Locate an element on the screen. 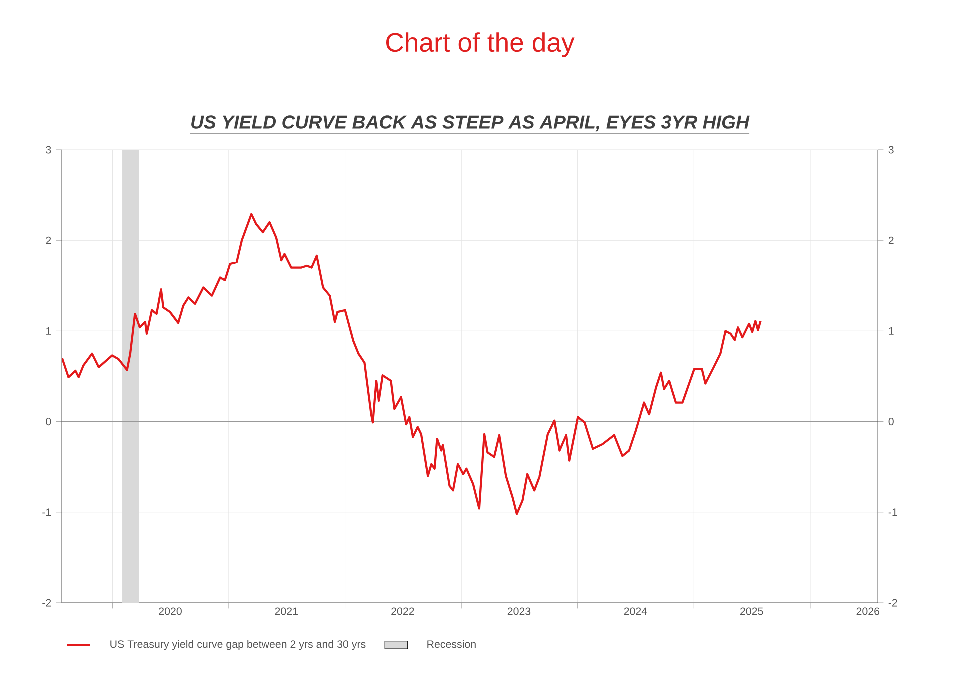 The width and height of the screenshot is (963, 685). y2-tick-label: 1 is located at coordinates (891, 331).